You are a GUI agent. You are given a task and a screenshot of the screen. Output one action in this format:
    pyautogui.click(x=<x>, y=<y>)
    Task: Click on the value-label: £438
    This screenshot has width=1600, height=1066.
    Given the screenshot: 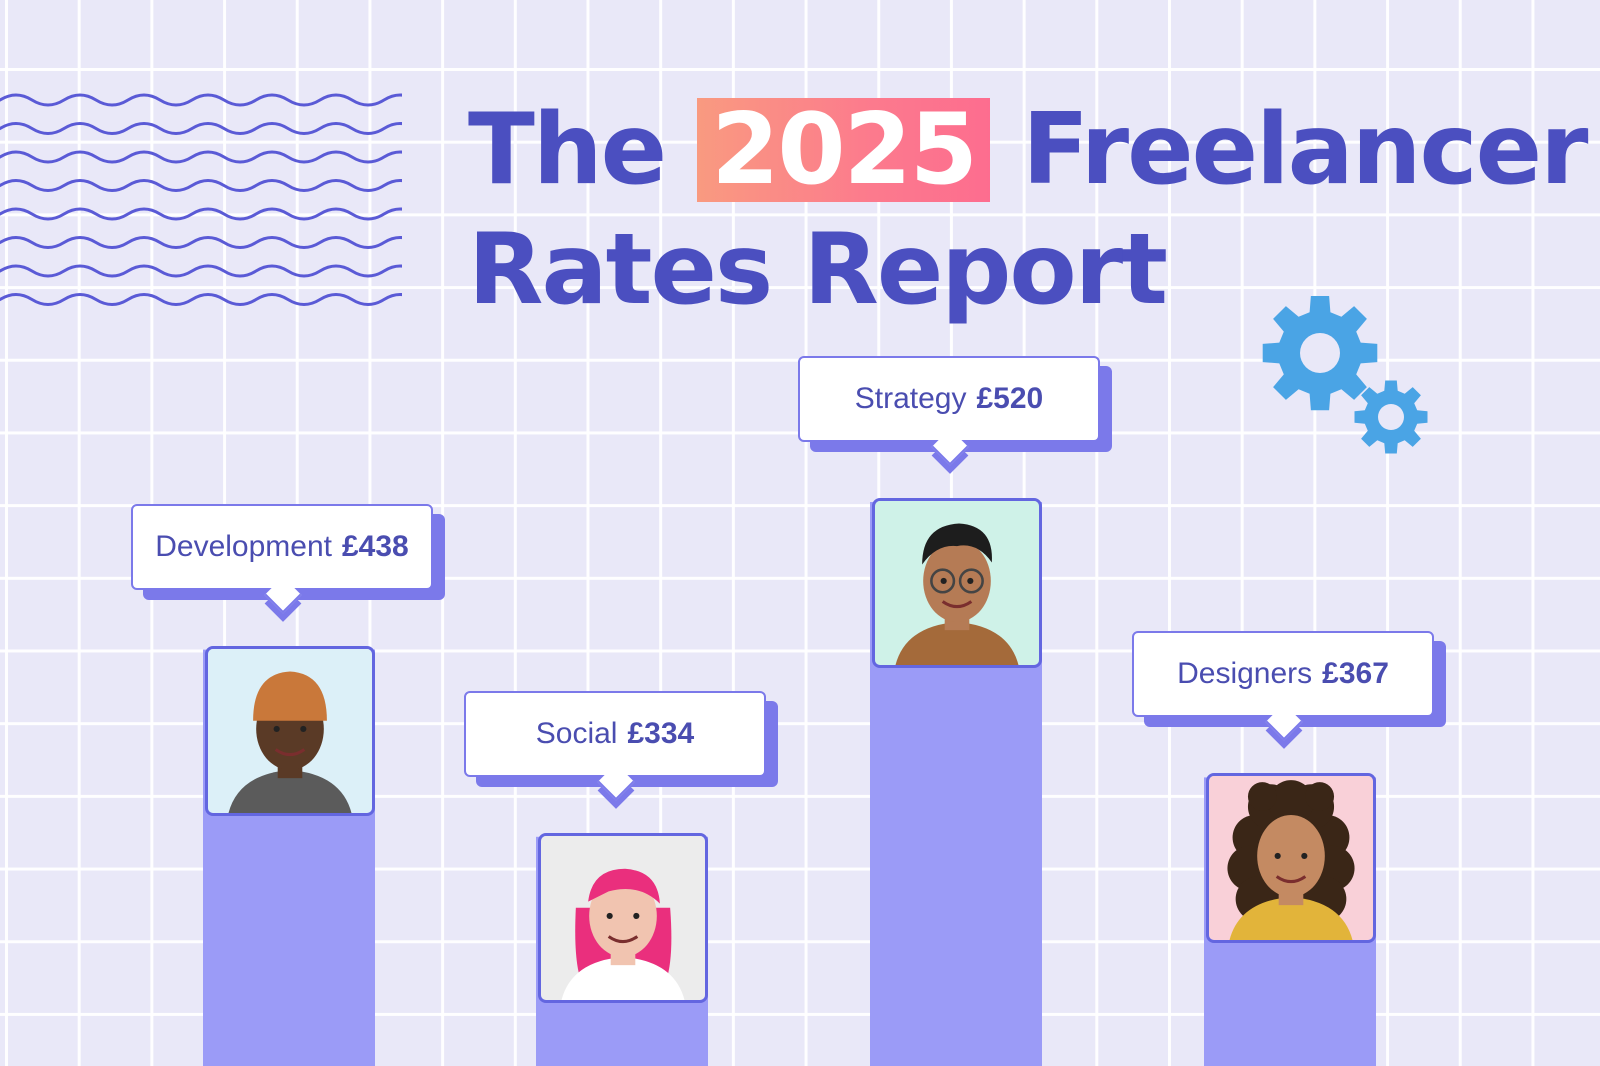 What is the action you would take?
    pyautogui.click(x=375, y=546)
    